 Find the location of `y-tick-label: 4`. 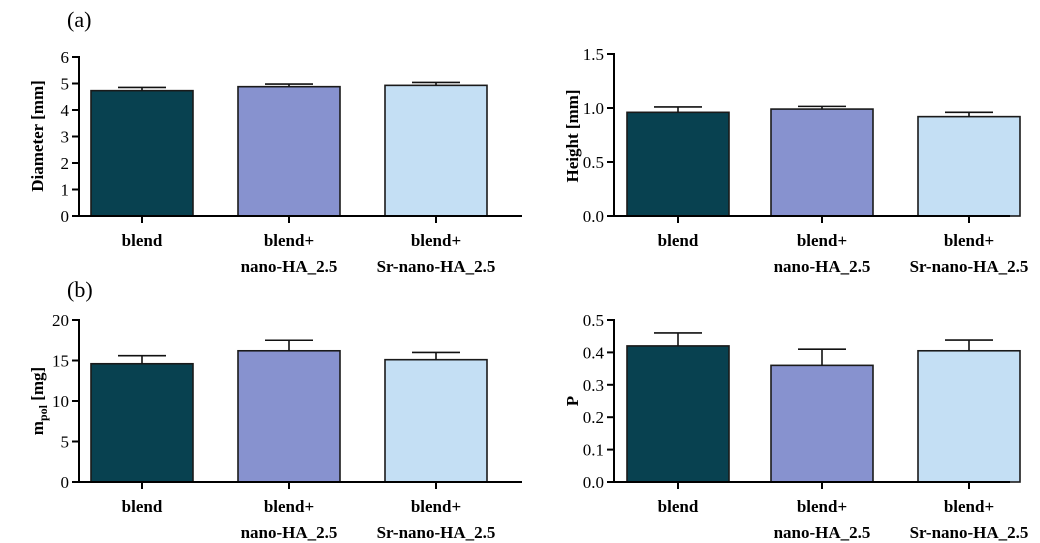

y-tick-label: 4 is located at coordinates (65, 110).